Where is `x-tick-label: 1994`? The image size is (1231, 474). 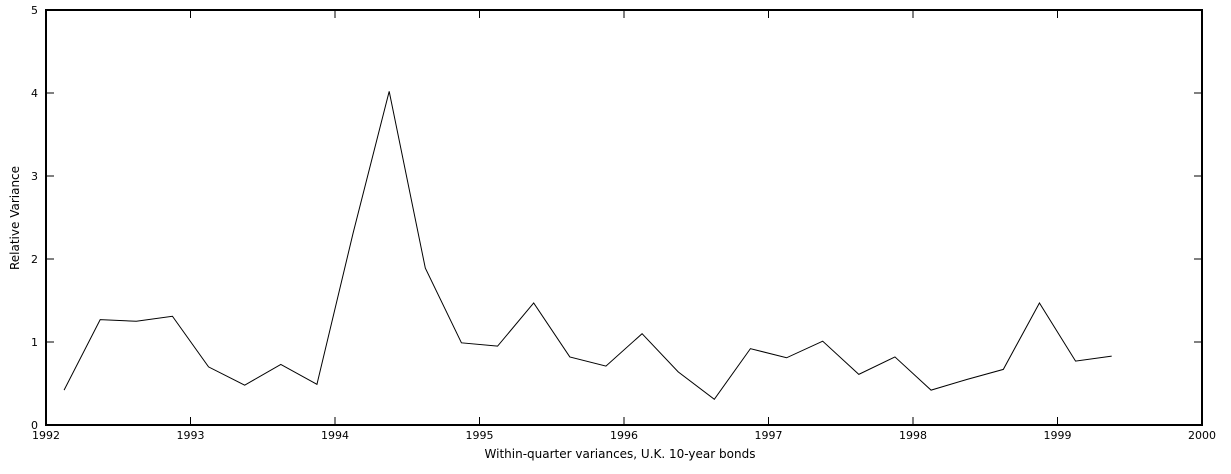 x-tick-label: 1994 is located at coordinates (335, 435).